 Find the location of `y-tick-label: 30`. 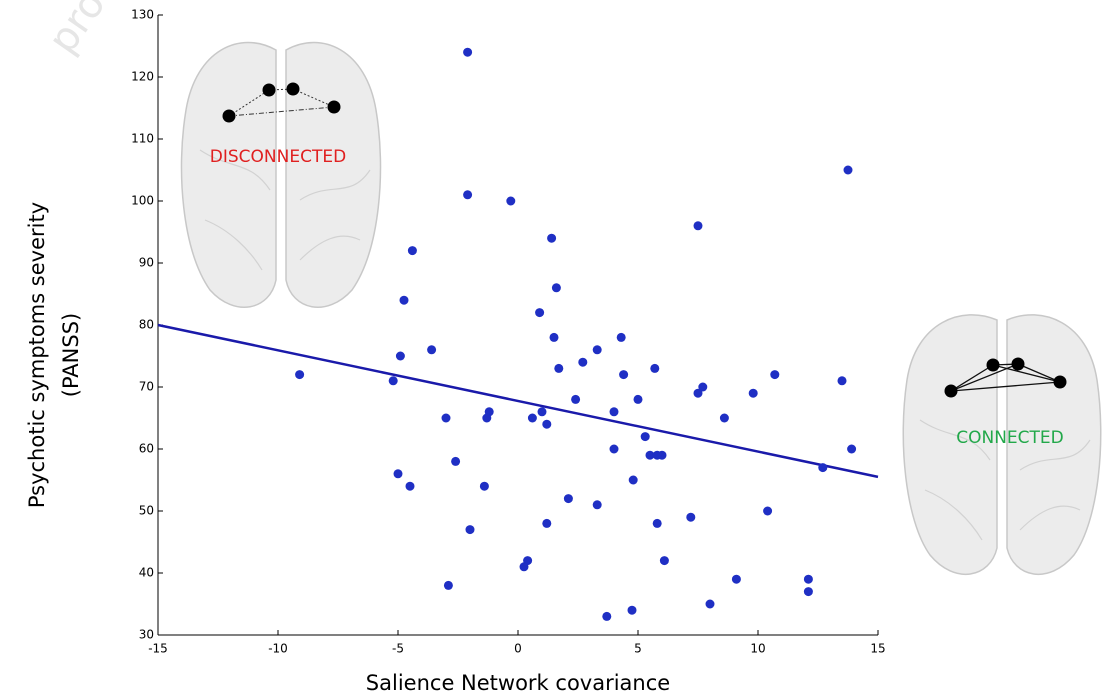

y-tick-label: 30 is located at coordinates (146, 635).